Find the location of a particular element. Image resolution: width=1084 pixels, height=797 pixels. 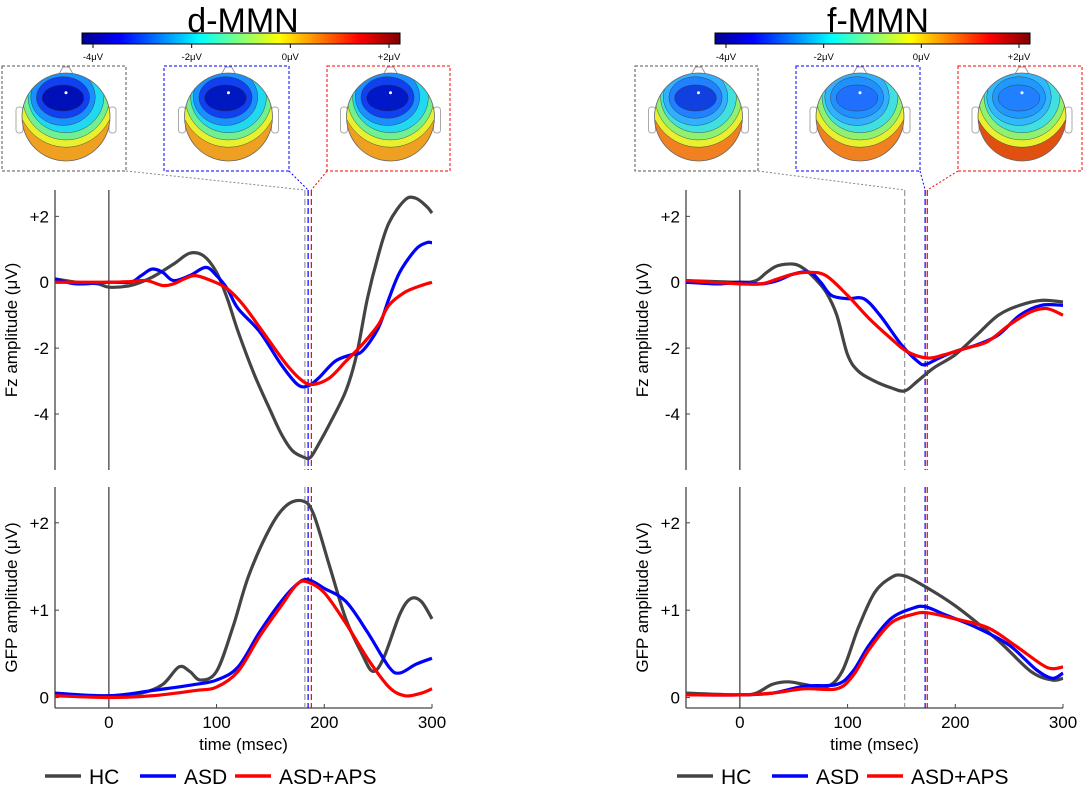

legend-left: HC ASD ASD+APS is located at coordinates (210, 777).